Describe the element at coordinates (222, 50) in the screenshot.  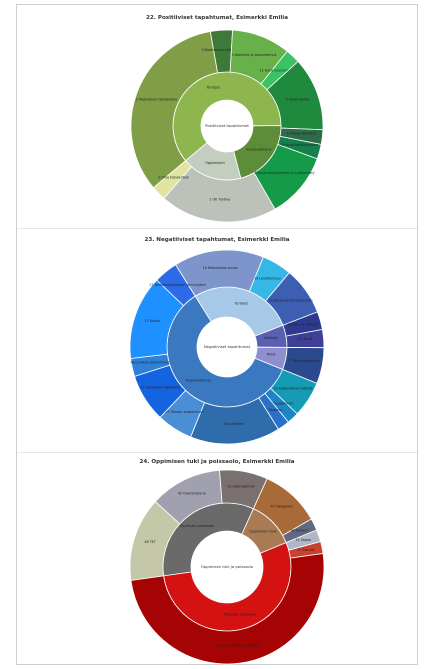
I see `chart-1-outer-label: 3 Myönteinen työskentely` at that location.